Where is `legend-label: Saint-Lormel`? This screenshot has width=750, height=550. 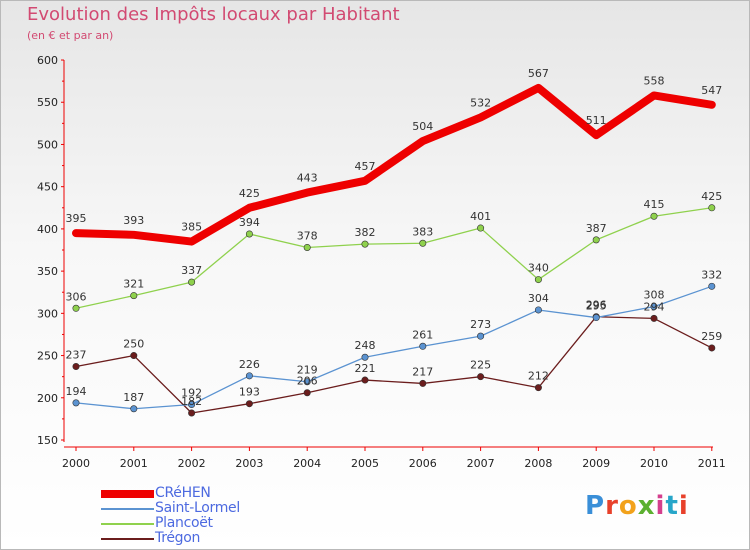 legend-label: Saint-Lormel is located at coordinates (197, 508).